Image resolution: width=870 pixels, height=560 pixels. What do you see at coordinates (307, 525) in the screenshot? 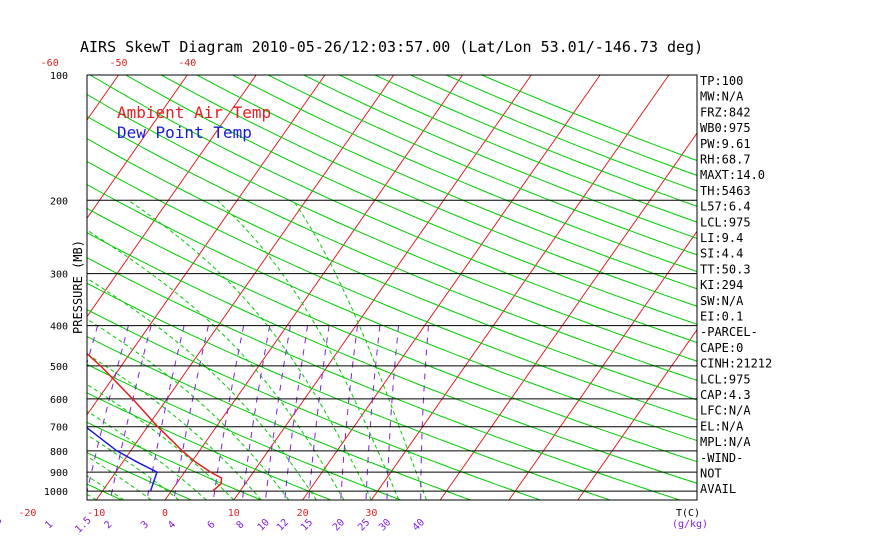
I see `mixing-ratio-tick-label: 15` at bounding box center [307, 525].